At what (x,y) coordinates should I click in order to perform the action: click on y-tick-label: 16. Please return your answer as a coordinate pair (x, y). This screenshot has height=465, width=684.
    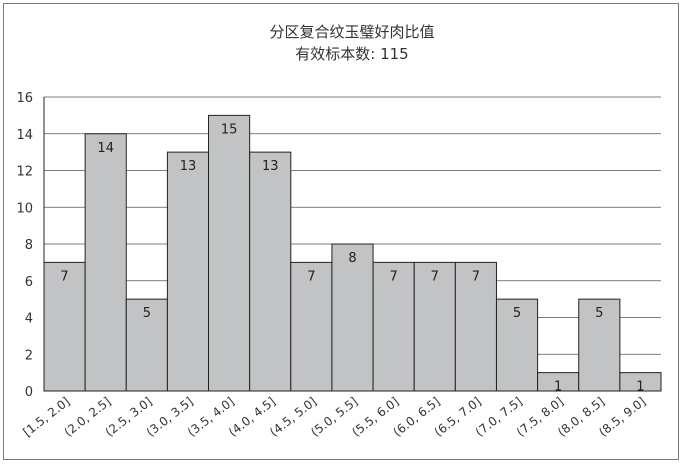
    Looking at the image, I should click on (24, 98).